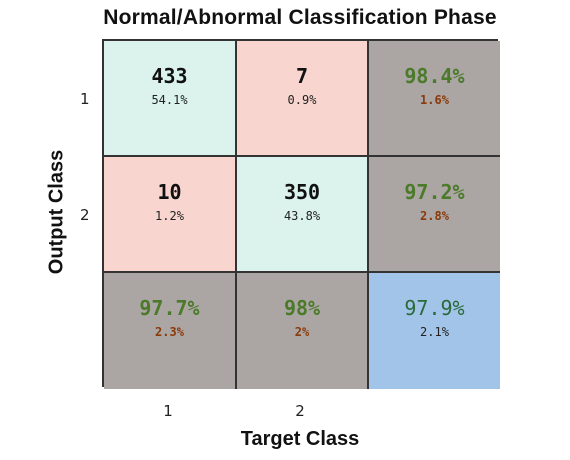  What do you see at coordinates (169, 76) in the screenshot?
I see `cell-value: 433` at bounding box center [169, 76].